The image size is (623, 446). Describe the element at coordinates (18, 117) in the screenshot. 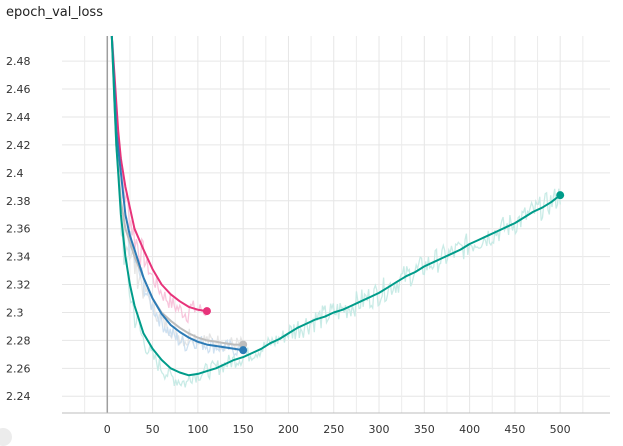

I see `y-tick-label: 2.44` at that location.